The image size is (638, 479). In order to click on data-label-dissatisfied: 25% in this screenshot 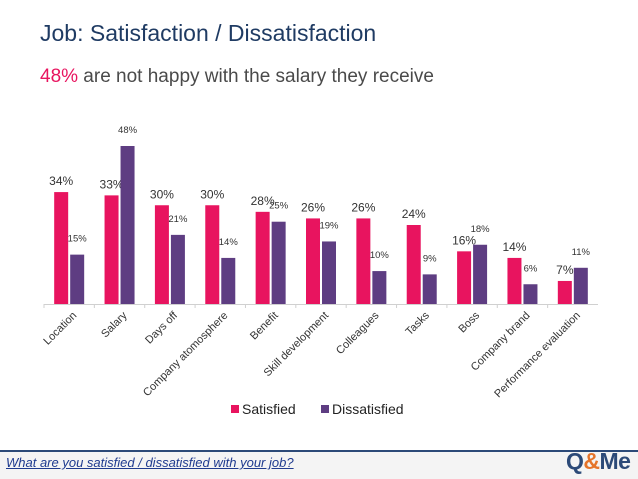, I will do `click(279, 206)`.